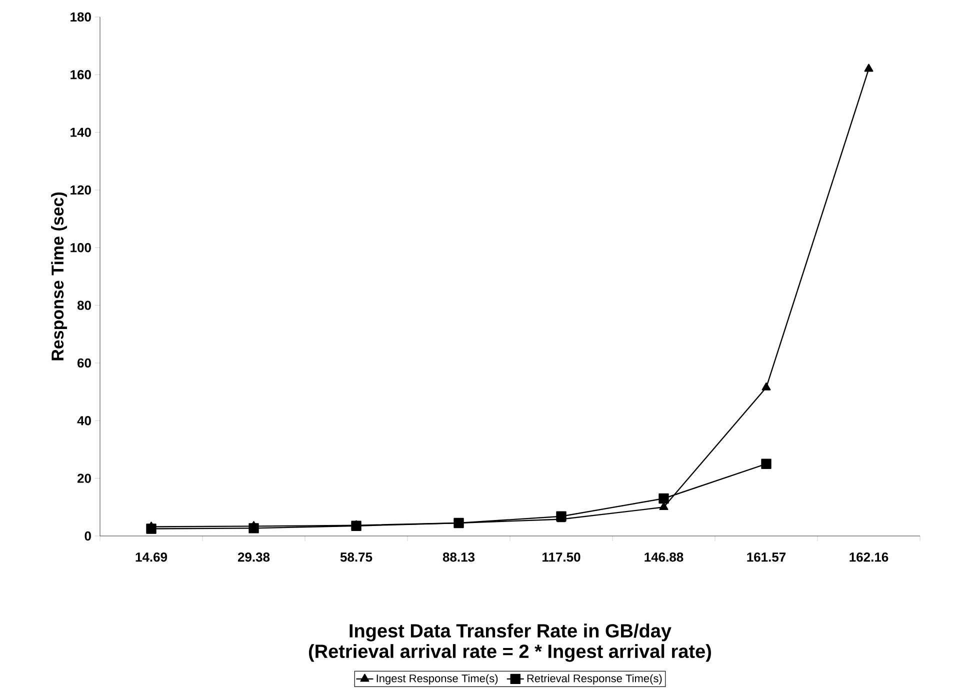  Describe the element at coordinates (87, 536) in the screenshot. I see `y-tick-label: 0` at that location.